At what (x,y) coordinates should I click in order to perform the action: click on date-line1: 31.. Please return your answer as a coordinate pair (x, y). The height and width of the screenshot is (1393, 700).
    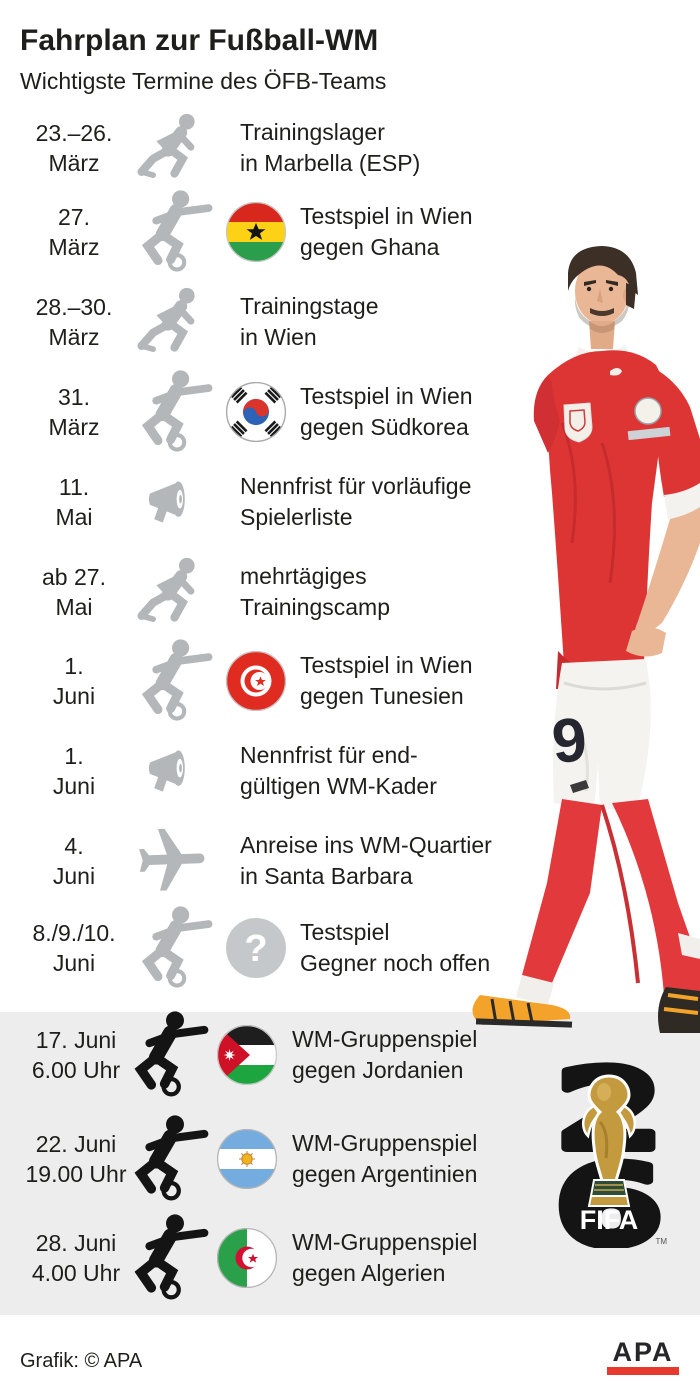
    Looking at the image, I should click on (74, 397).